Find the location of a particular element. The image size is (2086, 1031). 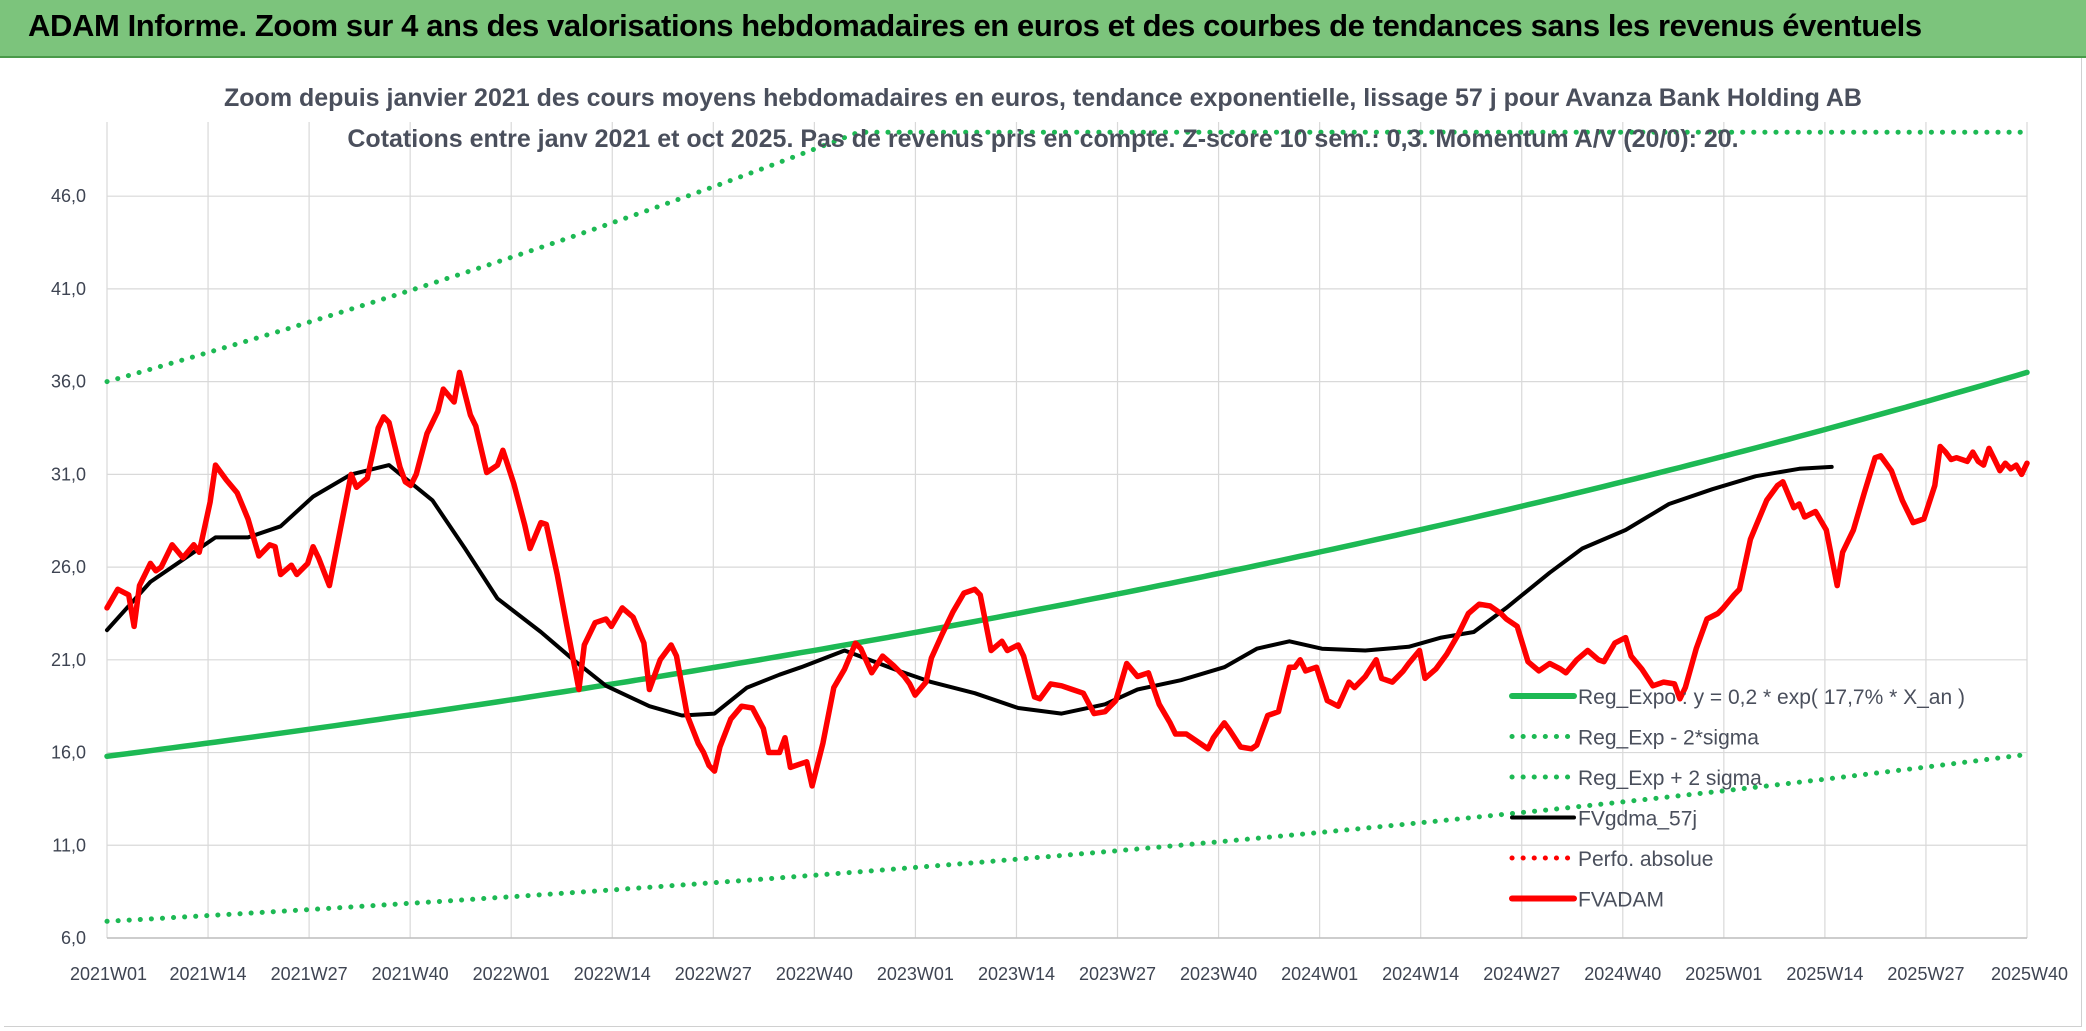

x-tick-label: 2023W14 is located at coordinates (1016, 974).